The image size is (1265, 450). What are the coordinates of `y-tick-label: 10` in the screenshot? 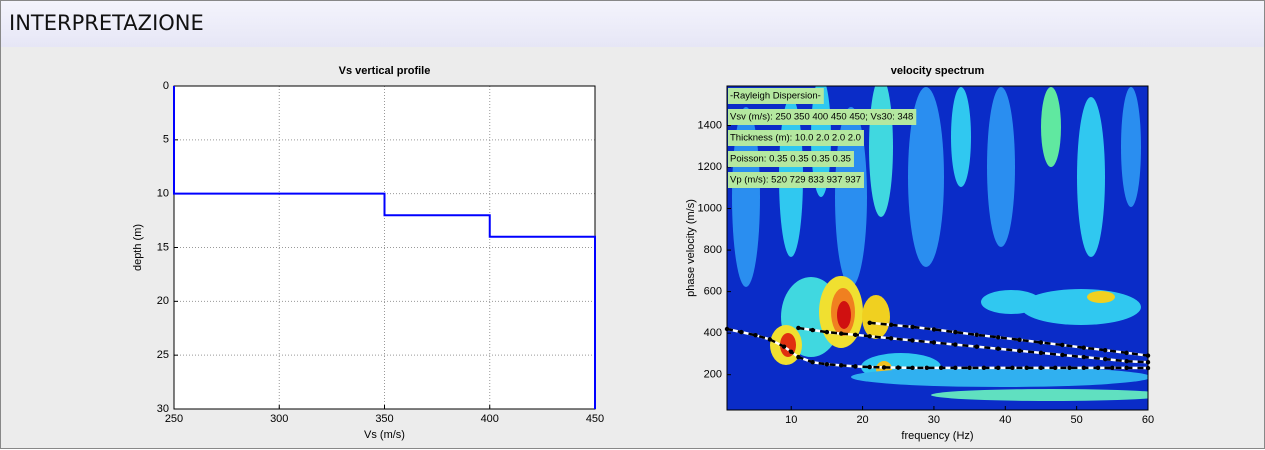 It's located at (163, 194).